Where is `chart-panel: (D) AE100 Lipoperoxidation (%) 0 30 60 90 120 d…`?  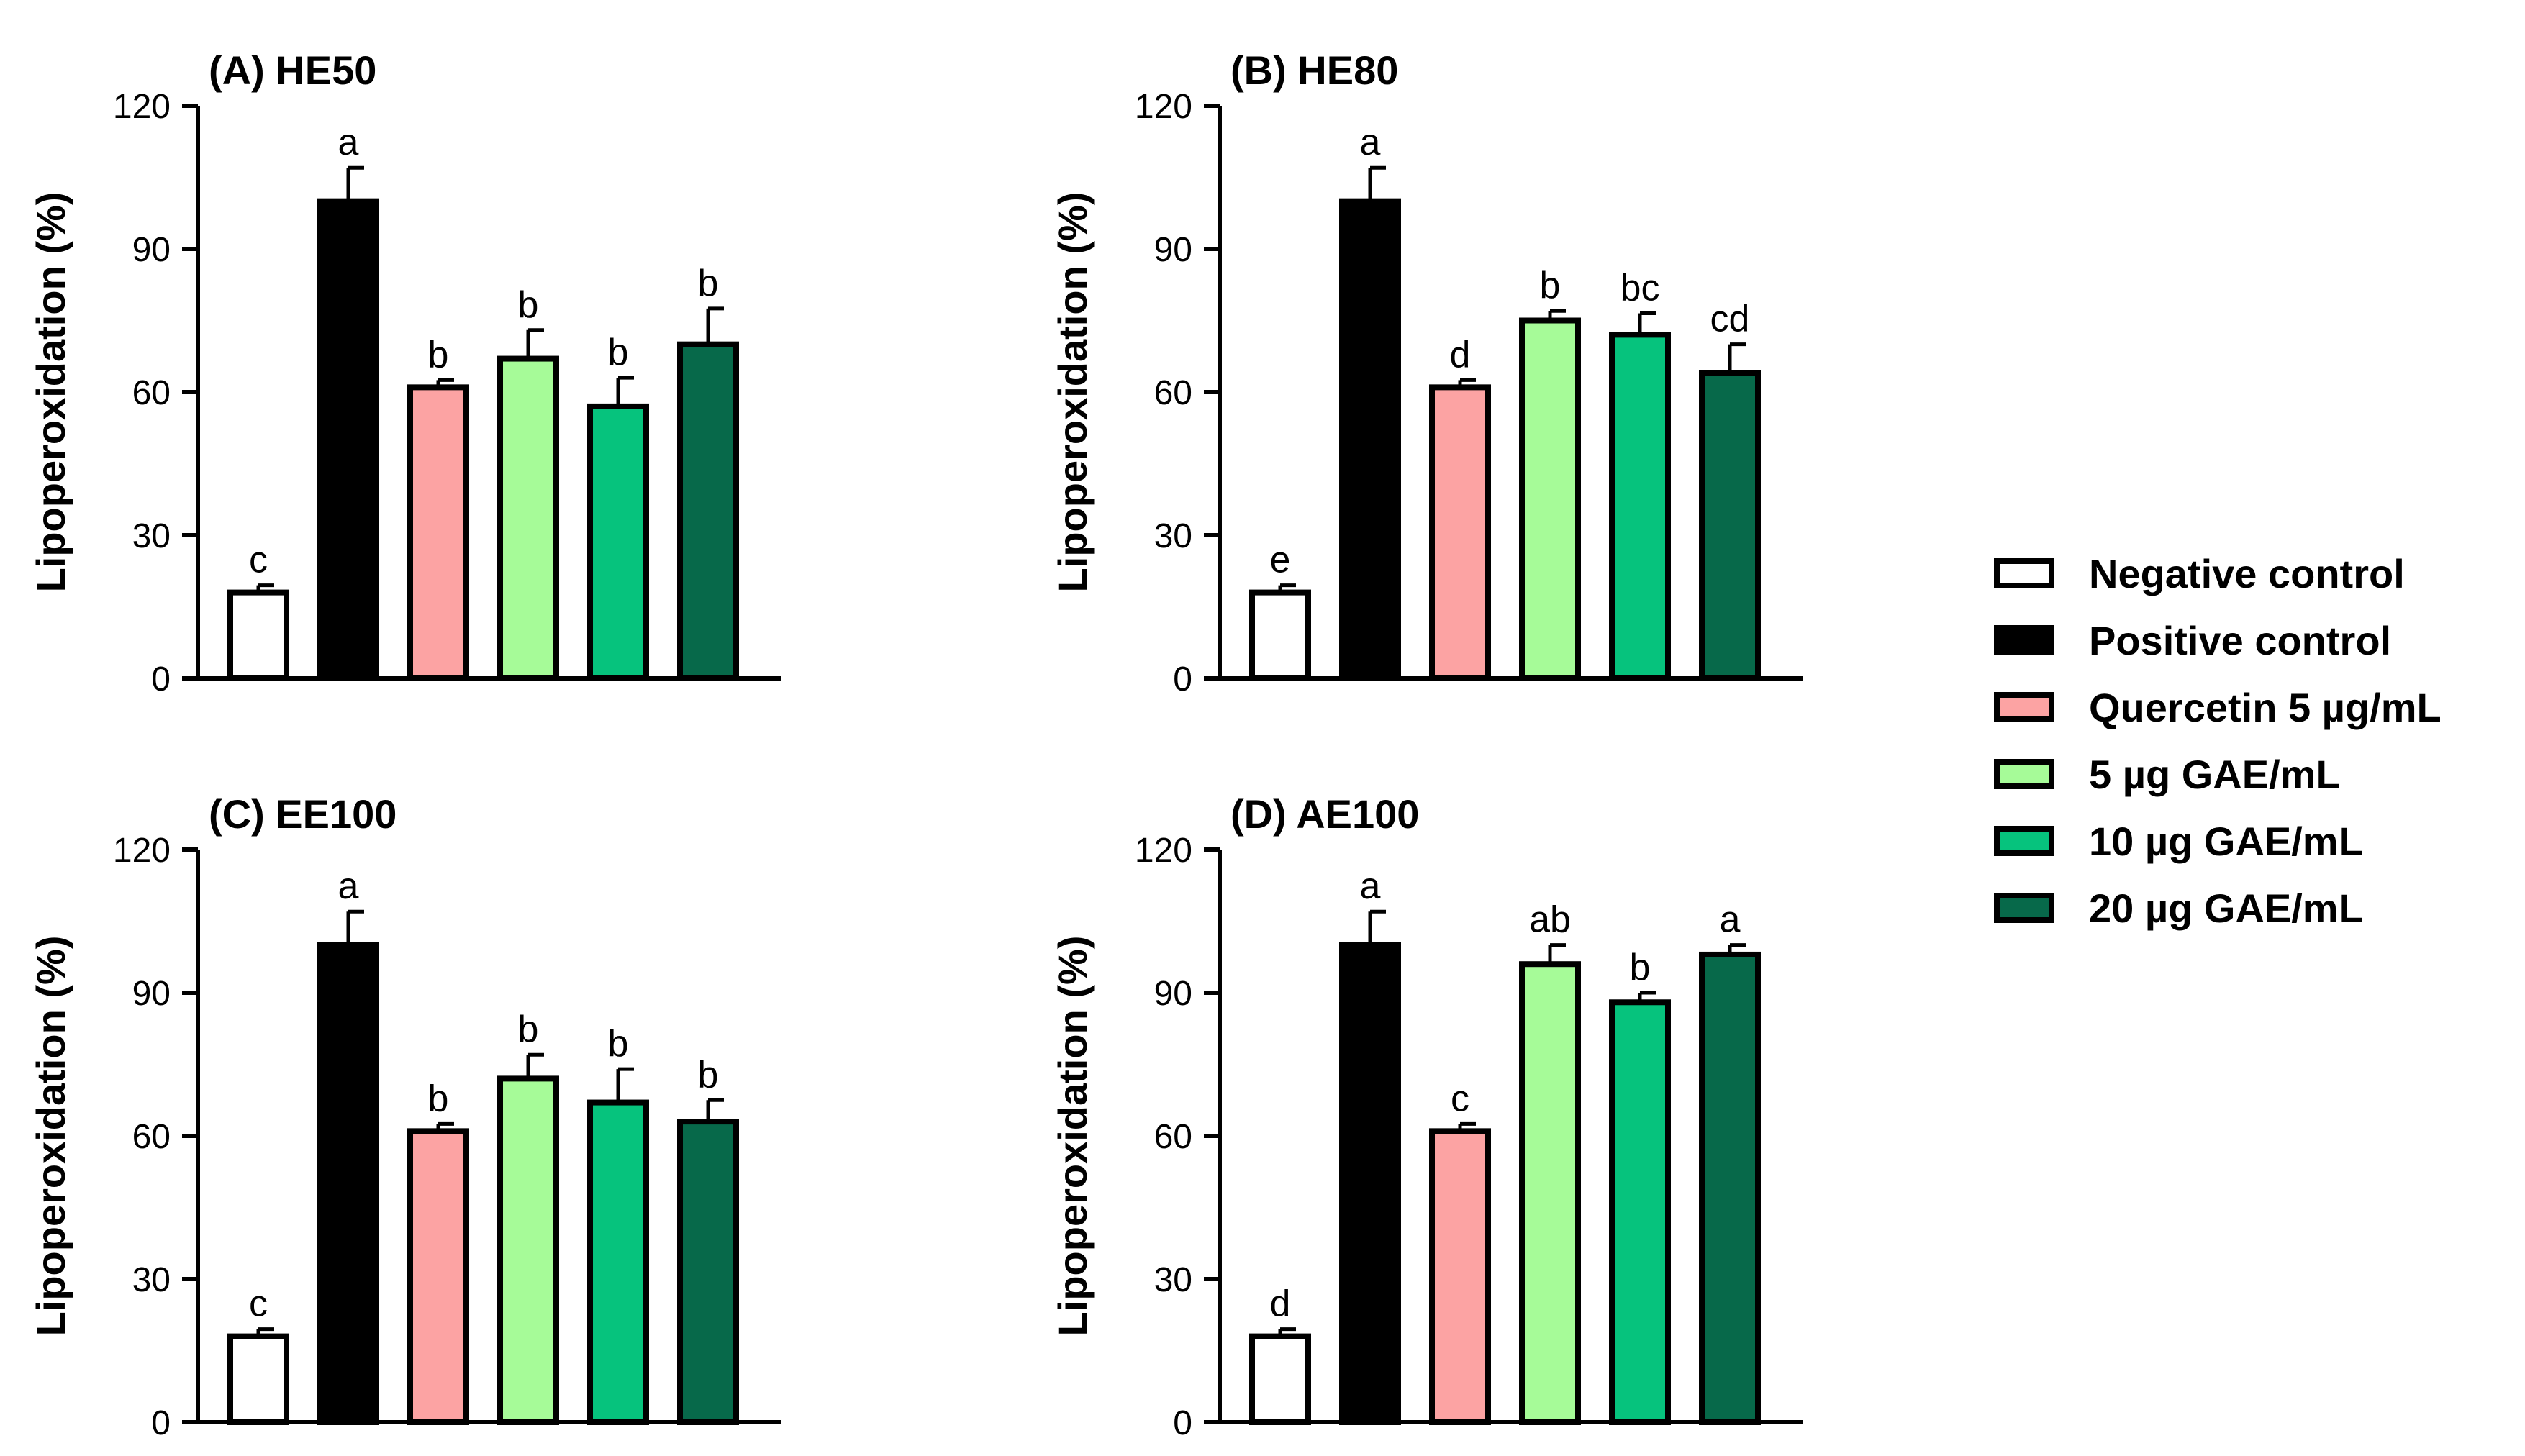 chart-panel: (D) AE100 Lipoperoxidation (%) 0 30 60 90 120 d… is located at coordinates (1426, 1116).